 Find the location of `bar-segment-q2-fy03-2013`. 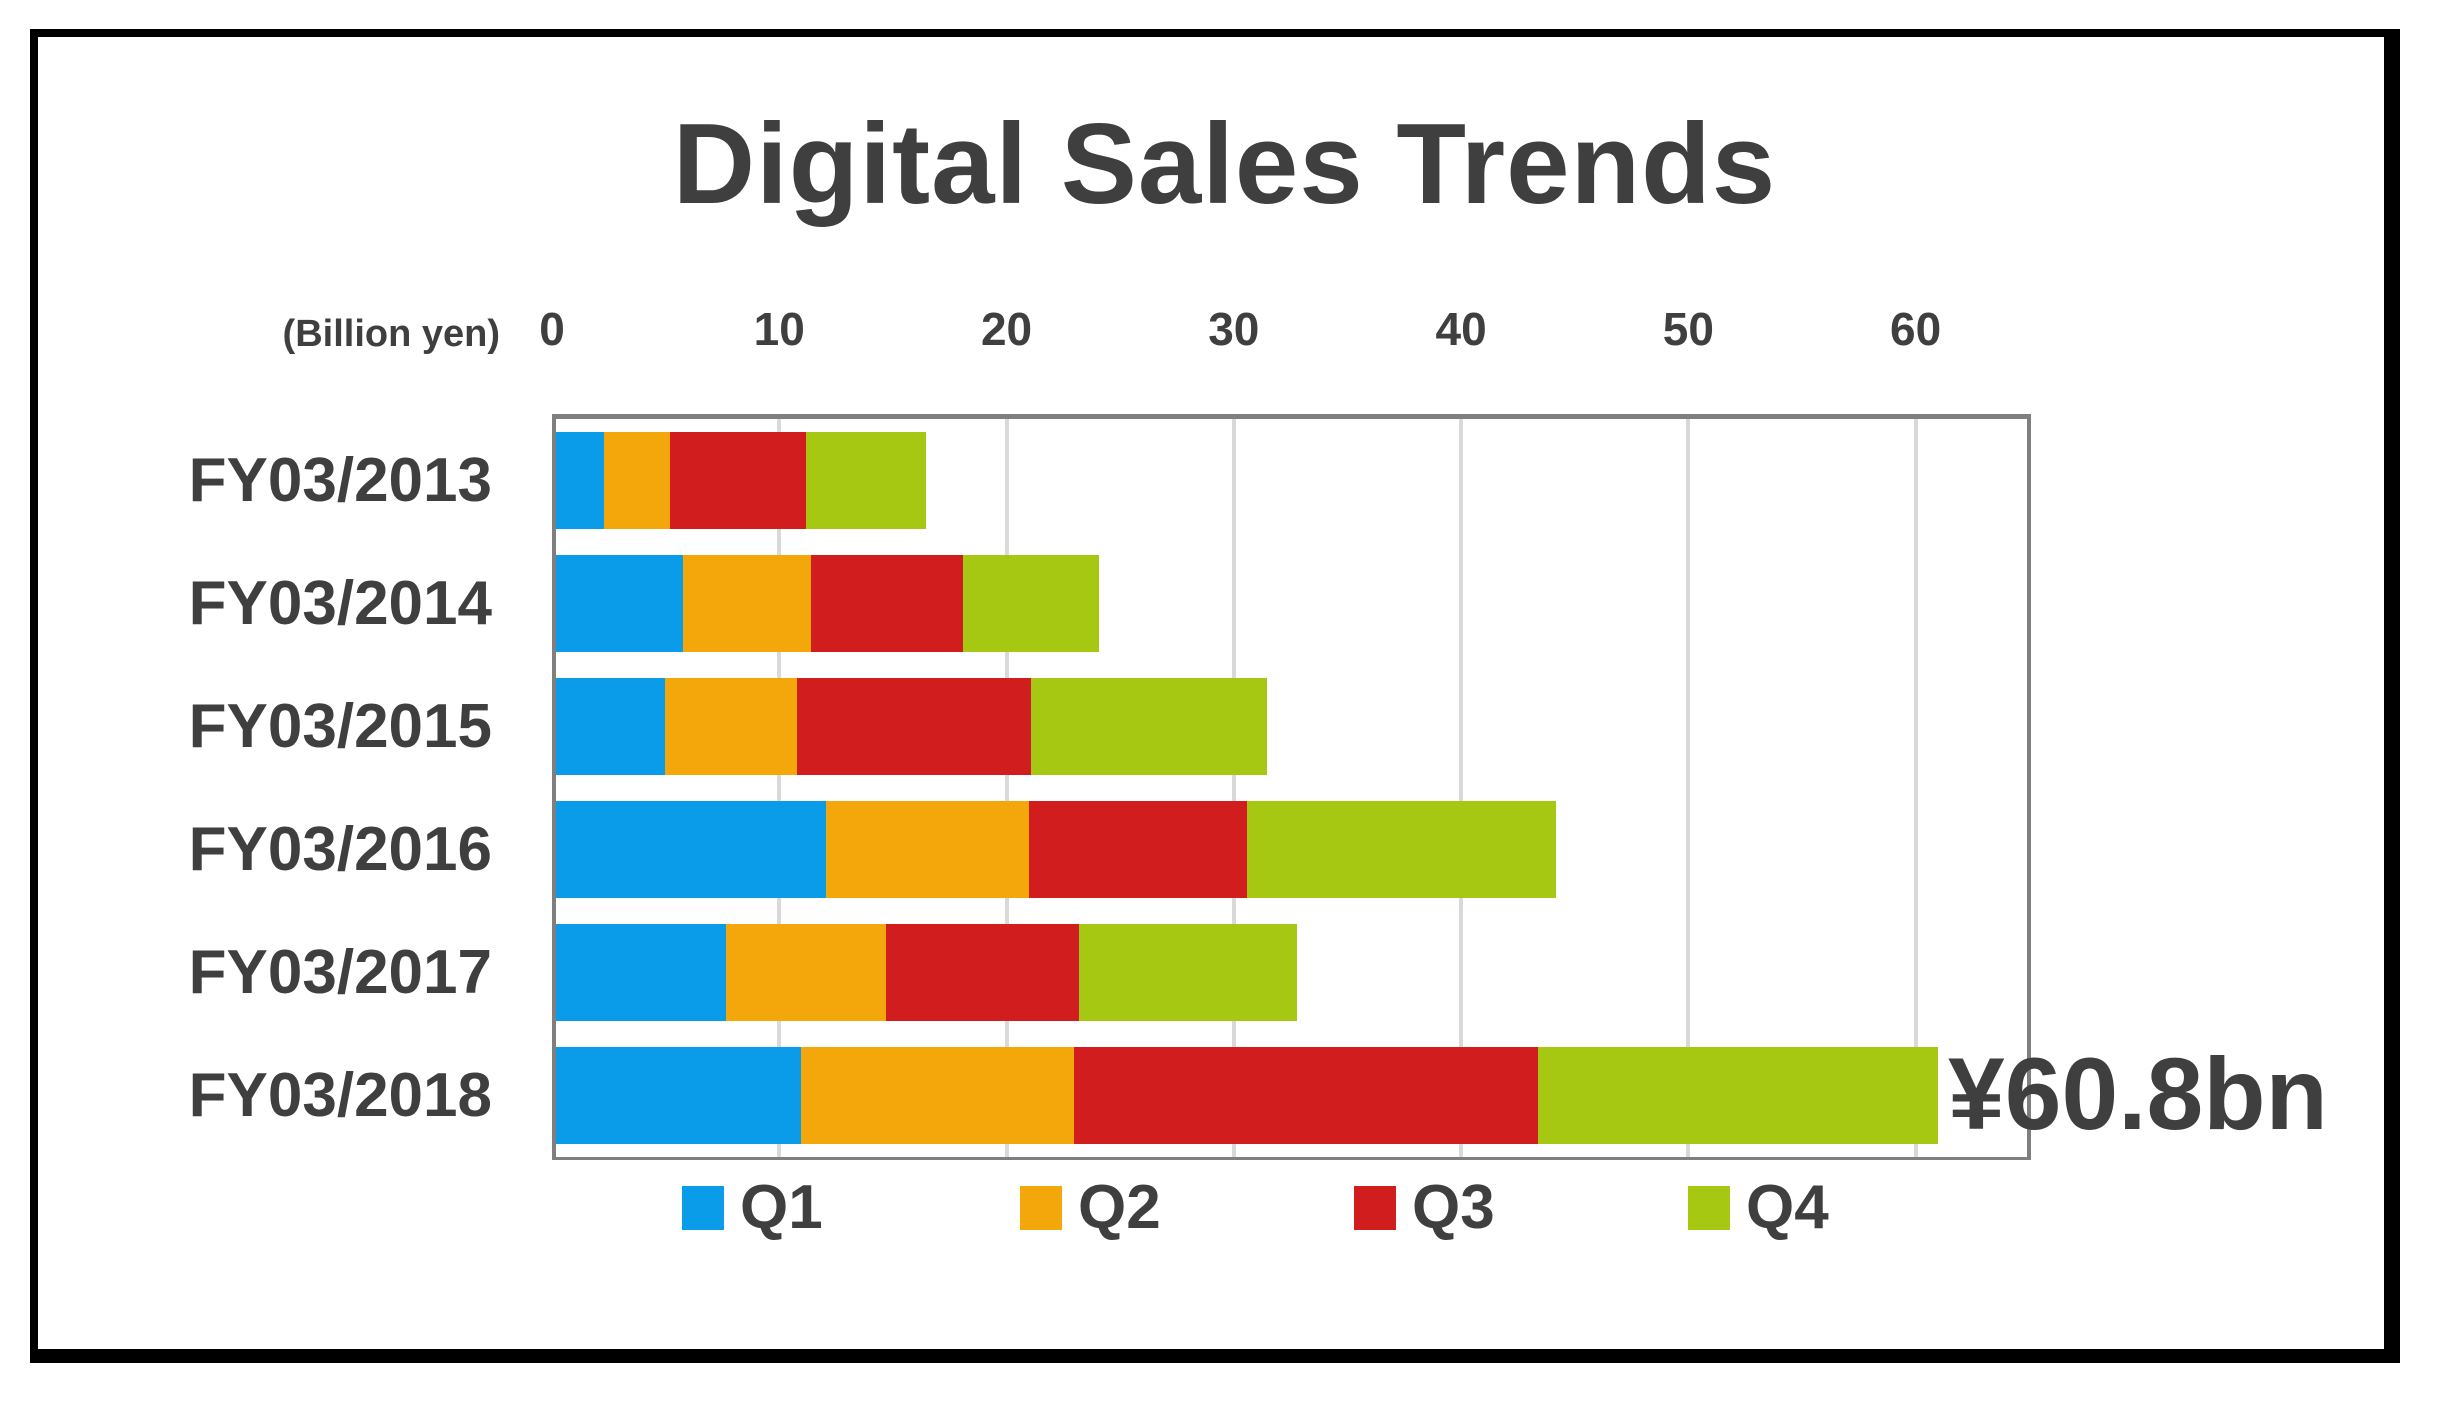

bar-segment-q2-fy03-2013 is located at coordinates (636, 480).